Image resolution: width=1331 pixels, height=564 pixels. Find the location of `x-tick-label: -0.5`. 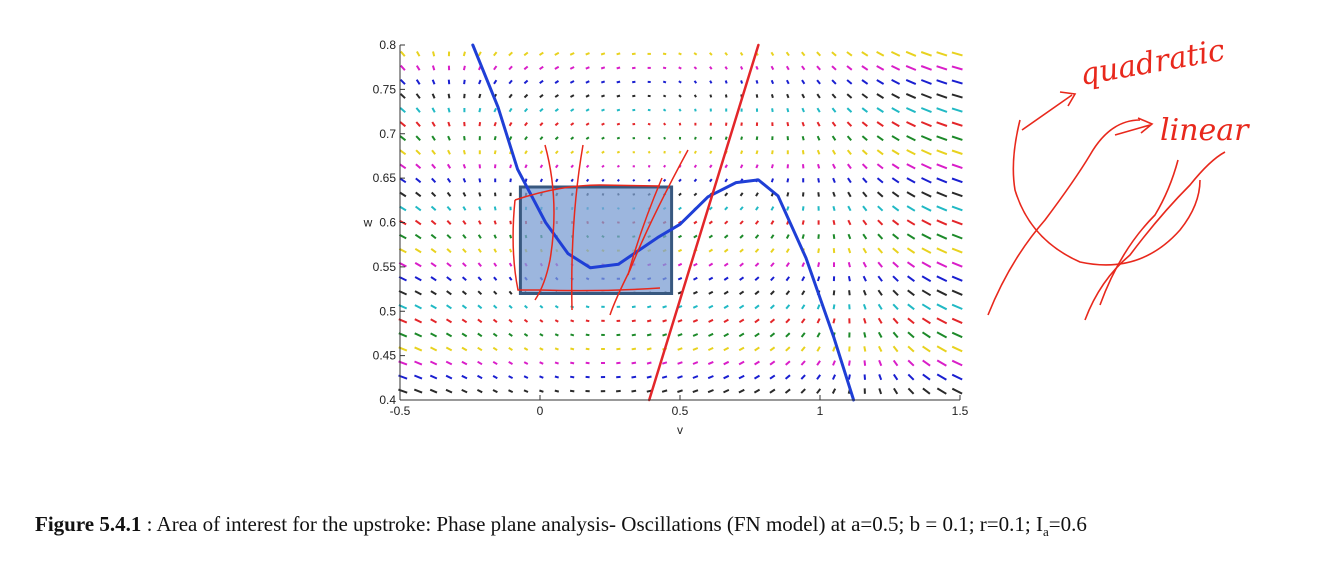

x-tick-label: -0.5 is located at coordinates (400, 411).